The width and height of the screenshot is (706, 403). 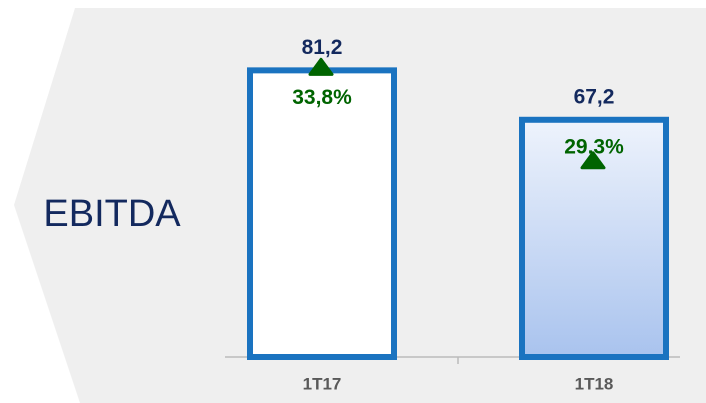 What do you see at coordinates (322, 383) in the screenshot?
I see `x-tick-label: 1T17` at bounding box center [322, 383].